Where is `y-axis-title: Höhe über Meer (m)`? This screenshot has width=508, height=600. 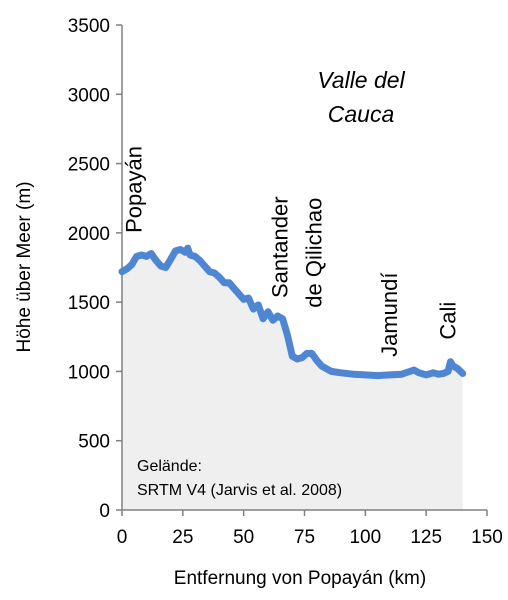
y-axis-title: Höhe über Meer (m) is located at coordinates (24, 266).